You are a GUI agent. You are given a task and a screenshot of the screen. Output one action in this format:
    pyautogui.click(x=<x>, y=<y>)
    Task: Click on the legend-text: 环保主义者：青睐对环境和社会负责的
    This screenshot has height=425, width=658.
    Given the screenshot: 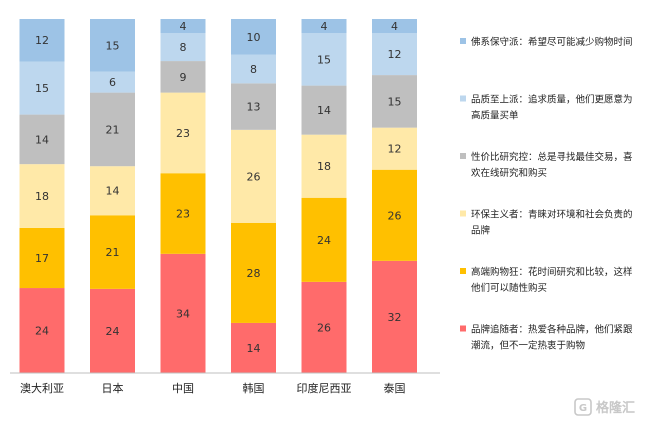 What is the action you would take?
    pyautogui.click(x=552, y=215)
    